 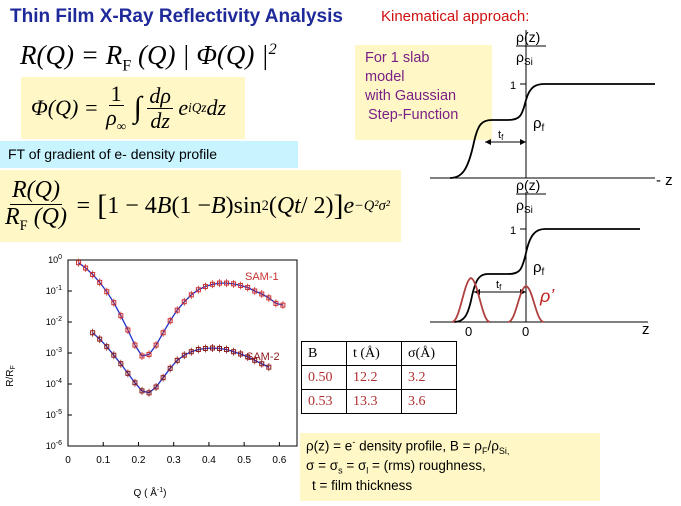 I want to click on one-label-bottom: 1, so click(x=513, y=231).